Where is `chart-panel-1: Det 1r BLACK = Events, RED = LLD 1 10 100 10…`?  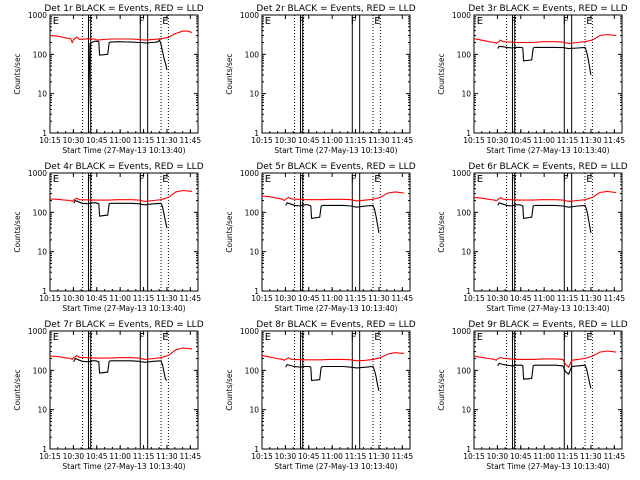 chart-panel-1: Det 1r BLACK = Events, RED = LLD 1 10 100 10… is located at coordinates (108, 79).